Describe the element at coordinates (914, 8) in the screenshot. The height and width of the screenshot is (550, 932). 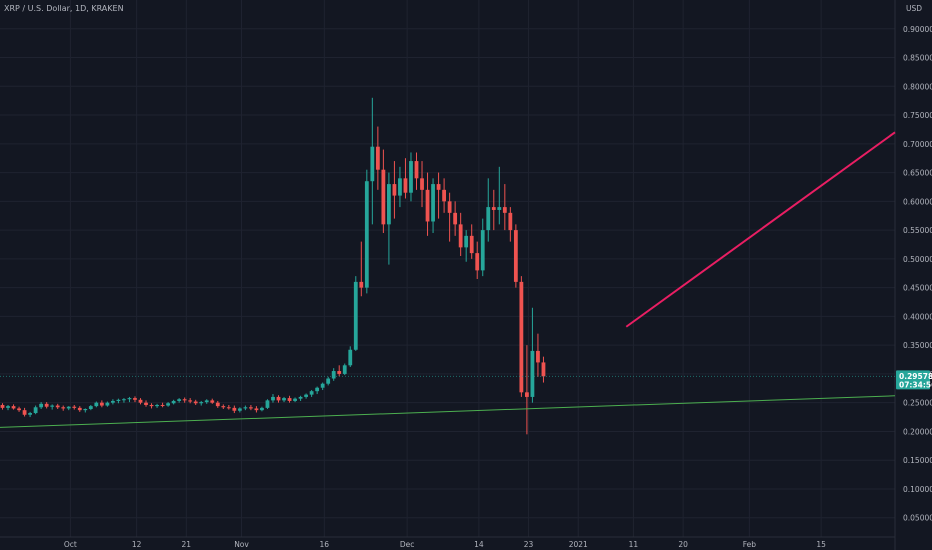
I see `currency-label: USD` at that location.